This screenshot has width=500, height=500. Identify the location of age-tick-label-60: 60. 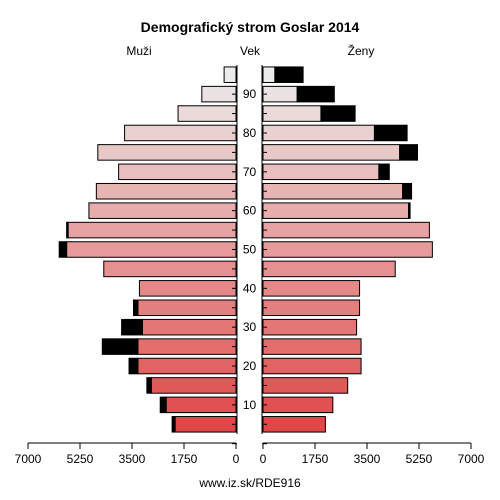
(250, 211).